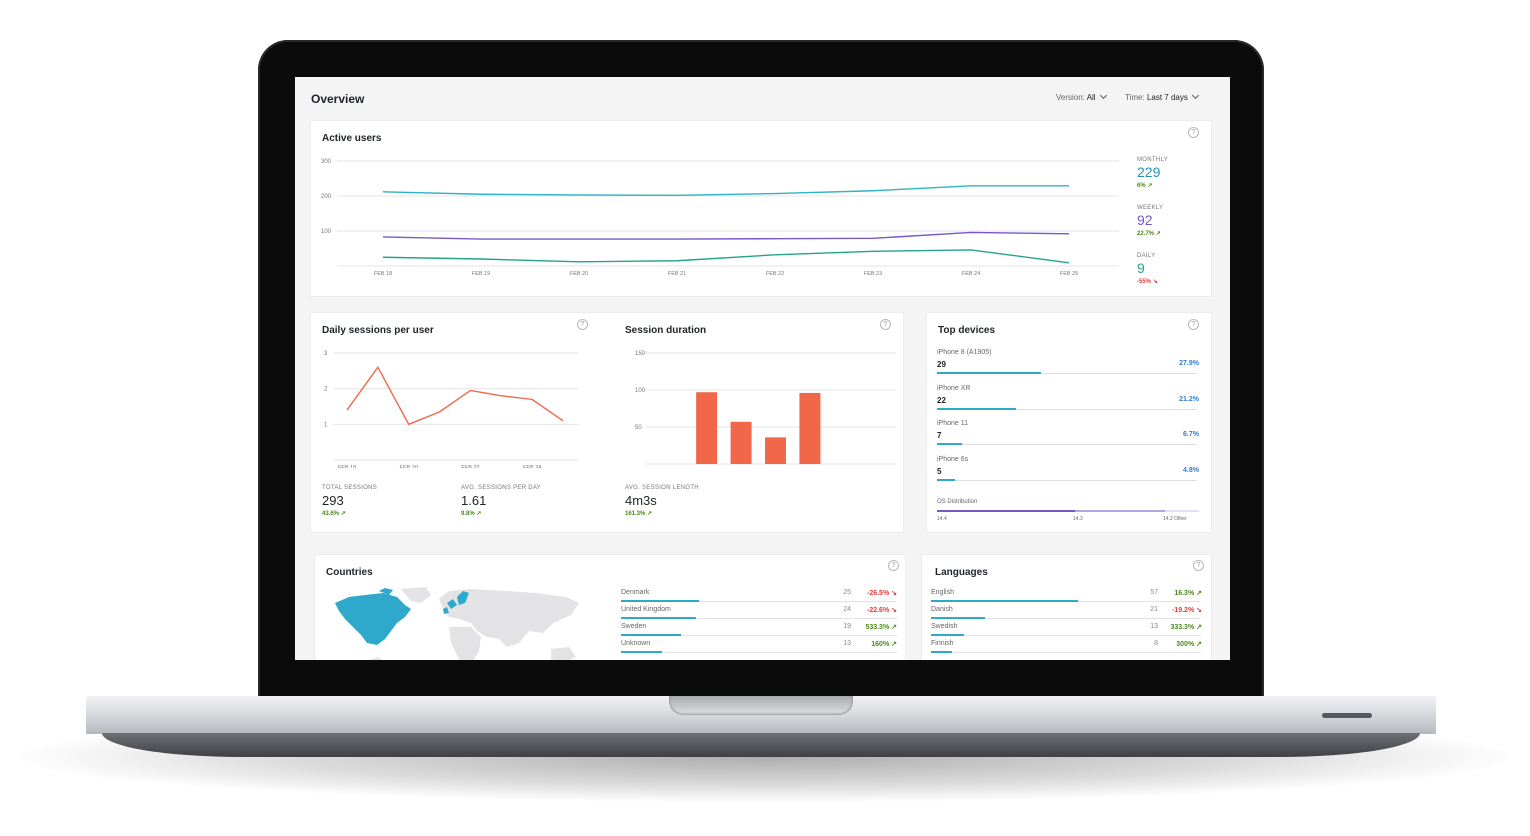  What do you see at coordinates (761, 705) in the screenshot?
I see `laptop-opening-notch` at bounding box center [761, 705].